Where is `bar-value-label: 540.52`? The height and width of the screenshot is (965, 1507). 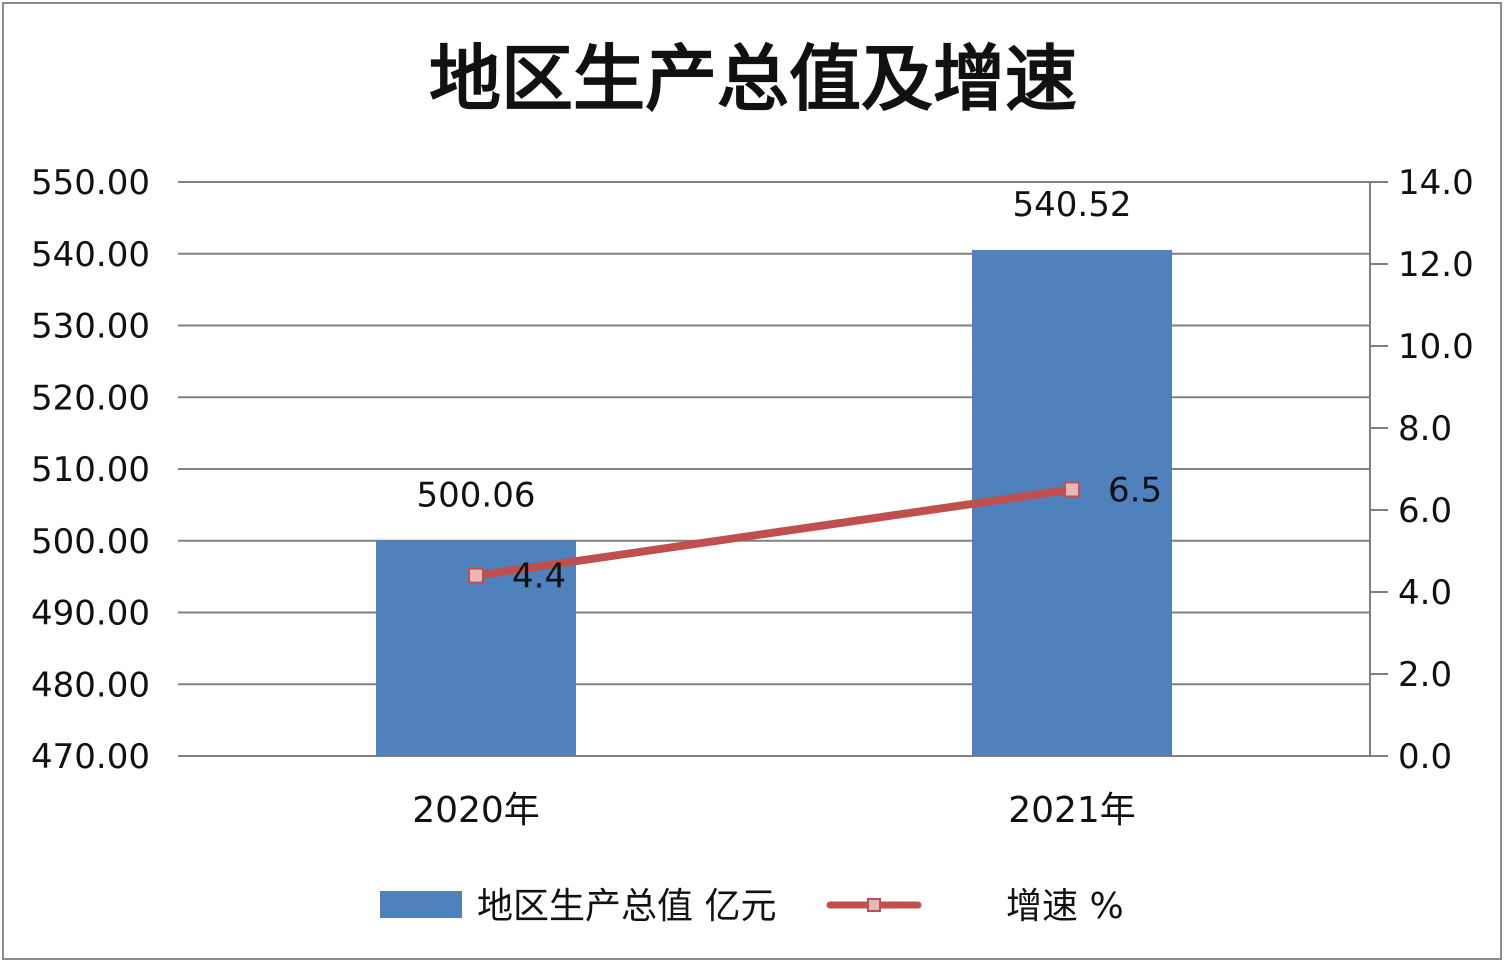 bar-value-label: 540.52 is located at coordinates (1072, 205).